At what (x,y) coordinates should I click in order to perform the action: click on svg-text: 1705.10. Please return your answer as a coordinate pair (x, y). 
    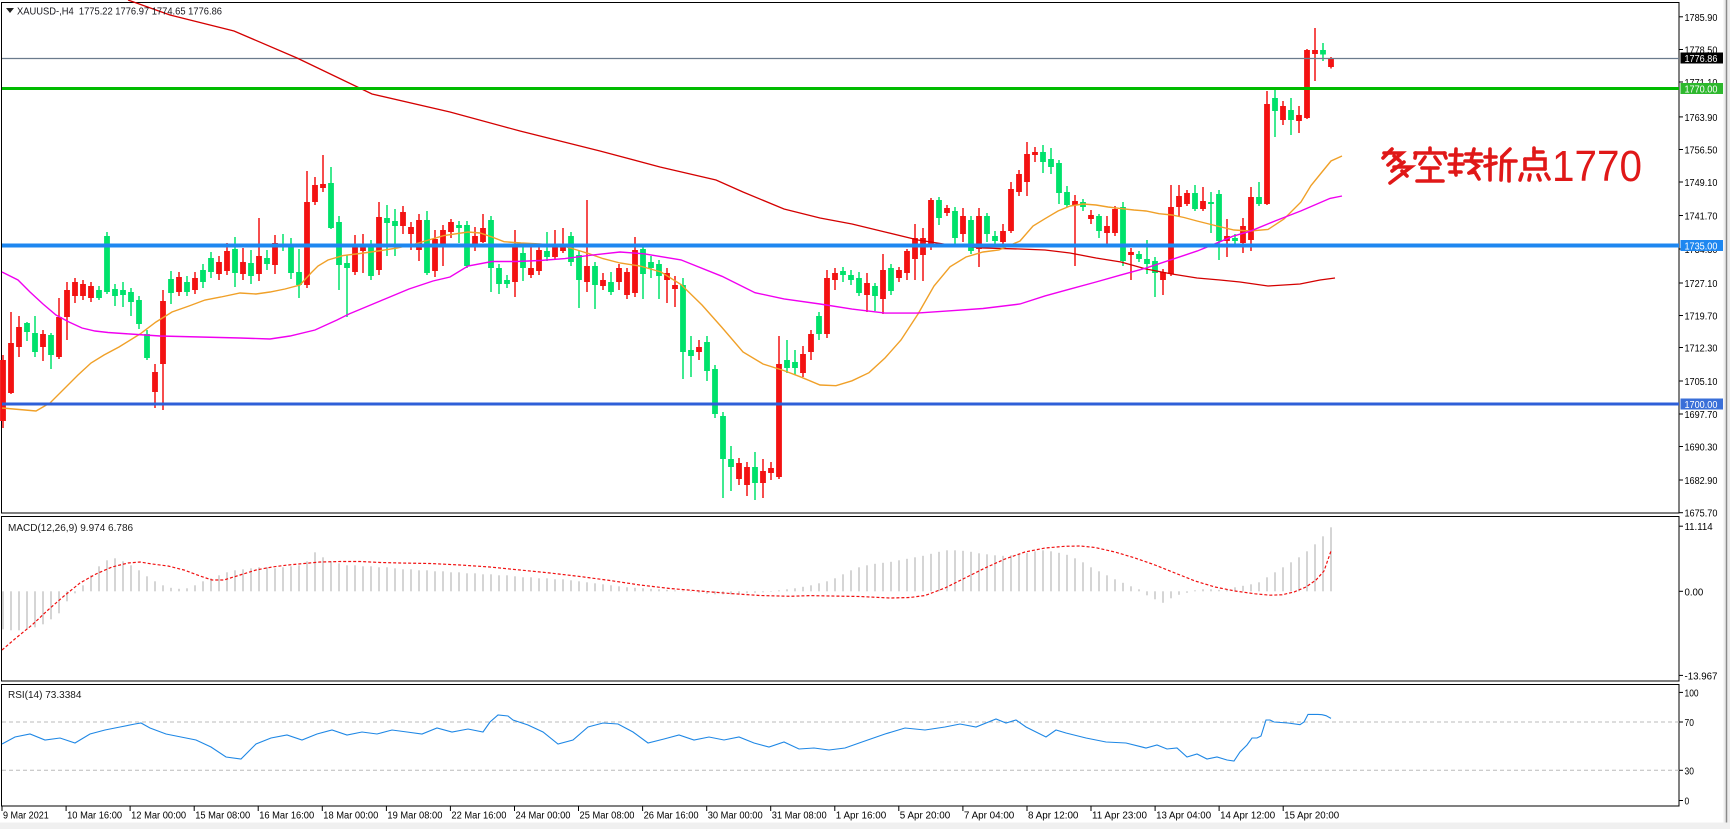
    Looking at the image, I should click on (1701, 382).